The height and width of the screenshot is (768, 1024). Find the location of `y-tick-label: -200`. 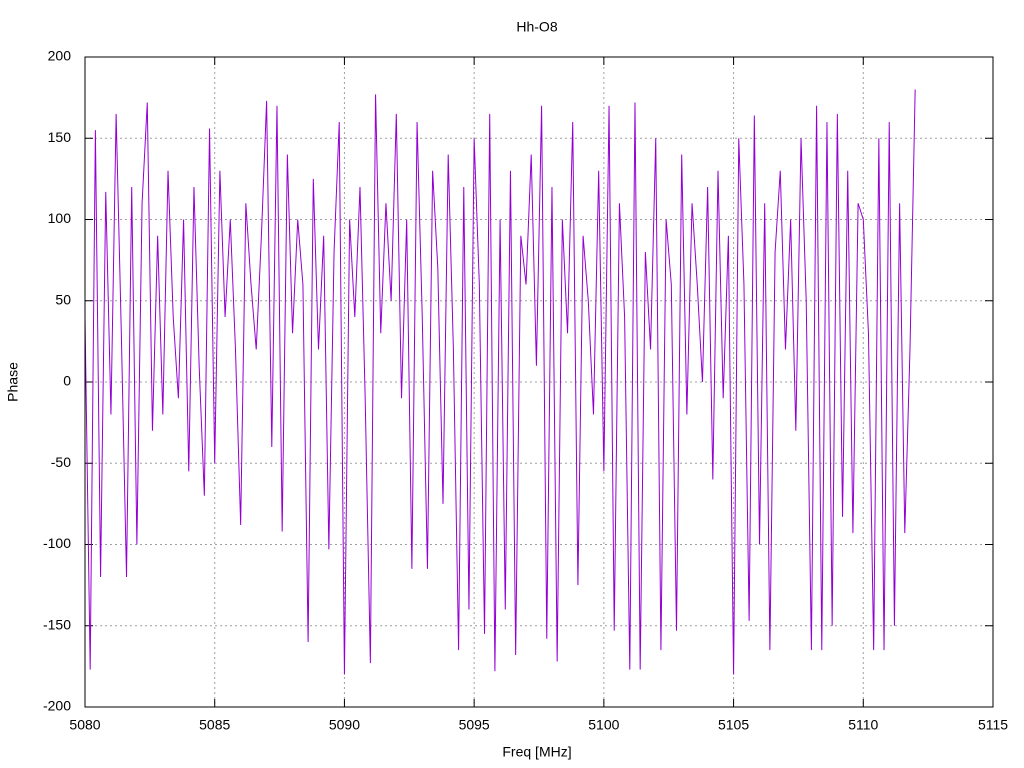

y-tick-label: -200 is located at coordinates (57, 706).